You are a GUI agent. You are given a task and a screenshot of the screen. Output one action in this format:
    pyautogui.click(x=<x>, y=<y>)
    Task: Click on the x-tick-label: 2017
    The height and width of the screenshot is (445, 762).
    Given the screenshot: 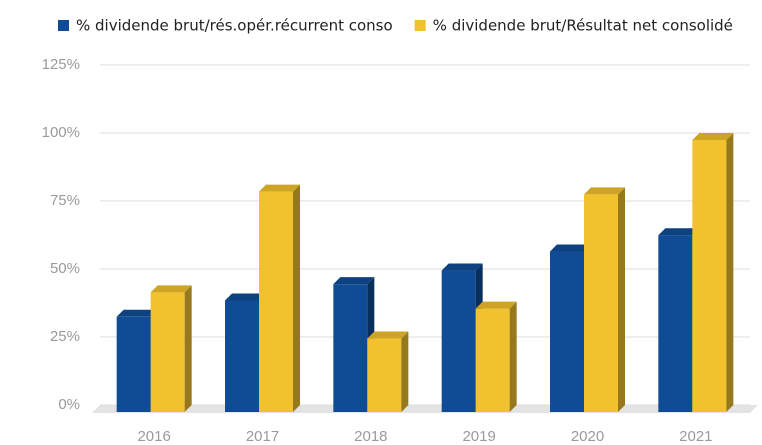 What is the action you would take?
    pyautogui.click(x=262, y=436)
    